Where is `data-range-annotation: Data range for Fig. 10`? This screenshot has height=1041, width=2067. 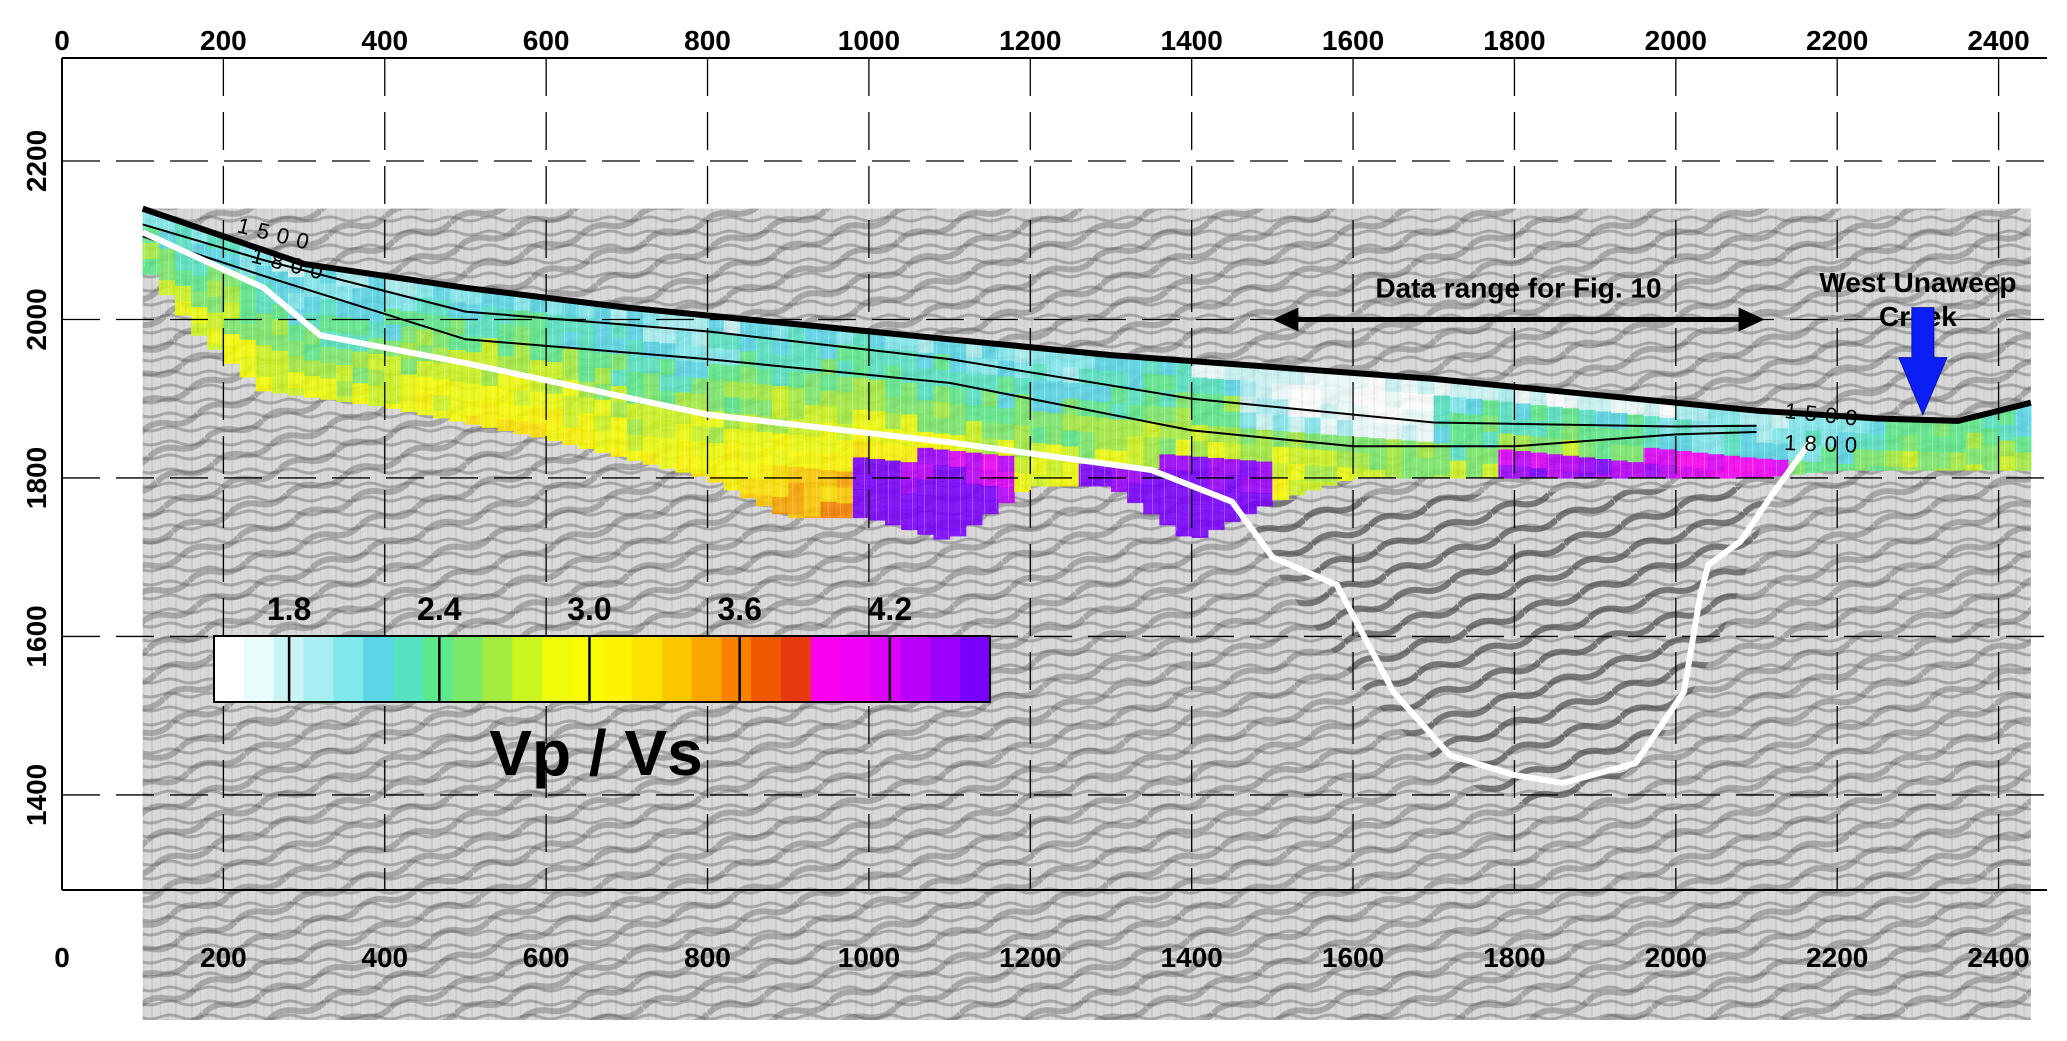
data-range-annotation: Data range for Fig. 10 is located at coordinates (1518, 302).